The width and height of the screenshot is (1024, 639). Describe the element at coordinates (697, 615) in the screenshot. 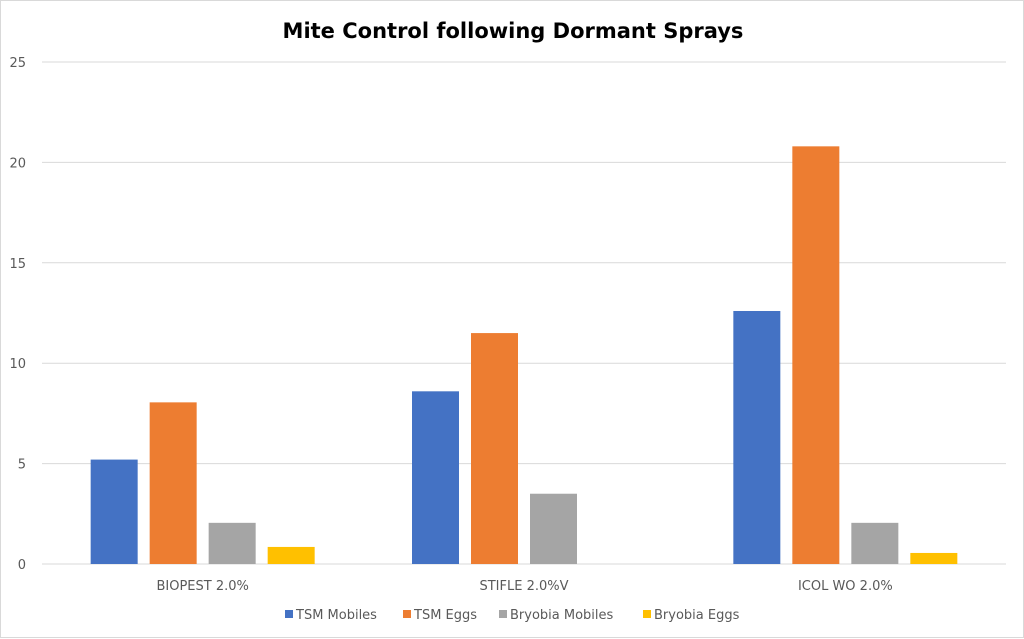

I see `legend-label: Bryobia Eggs` at that location.